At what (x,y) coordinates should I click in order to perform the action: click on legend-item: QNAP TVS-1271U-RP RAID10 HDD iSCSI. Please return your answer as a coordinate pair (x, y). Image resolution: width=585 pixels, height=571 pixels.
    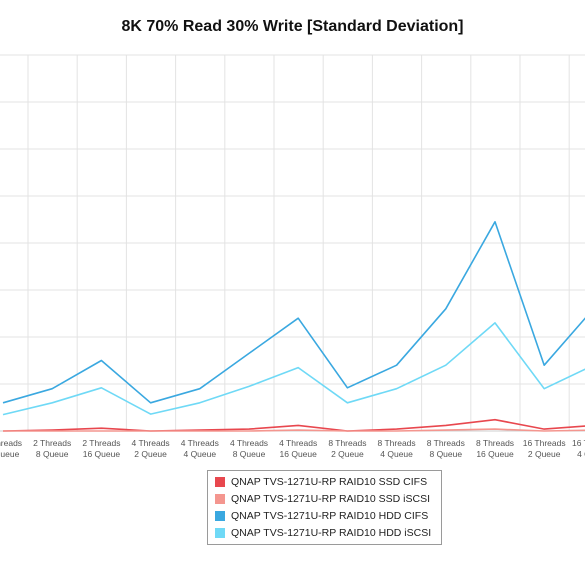
    Looking at the image, I should click on (323, 533).